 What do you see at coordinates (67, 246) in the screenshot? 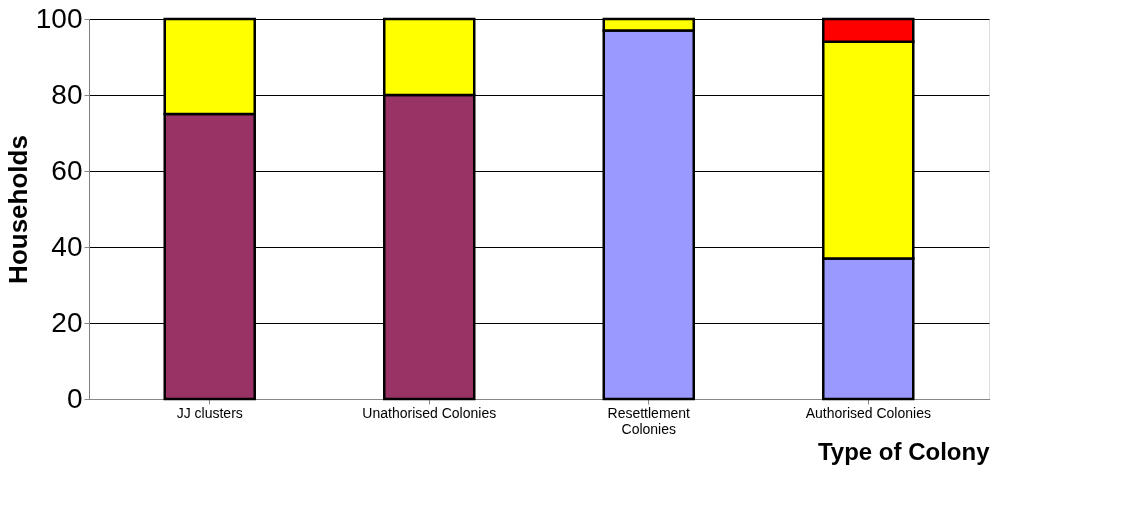
I see `y-tick-label: 40` at bounding box center [67, 246].